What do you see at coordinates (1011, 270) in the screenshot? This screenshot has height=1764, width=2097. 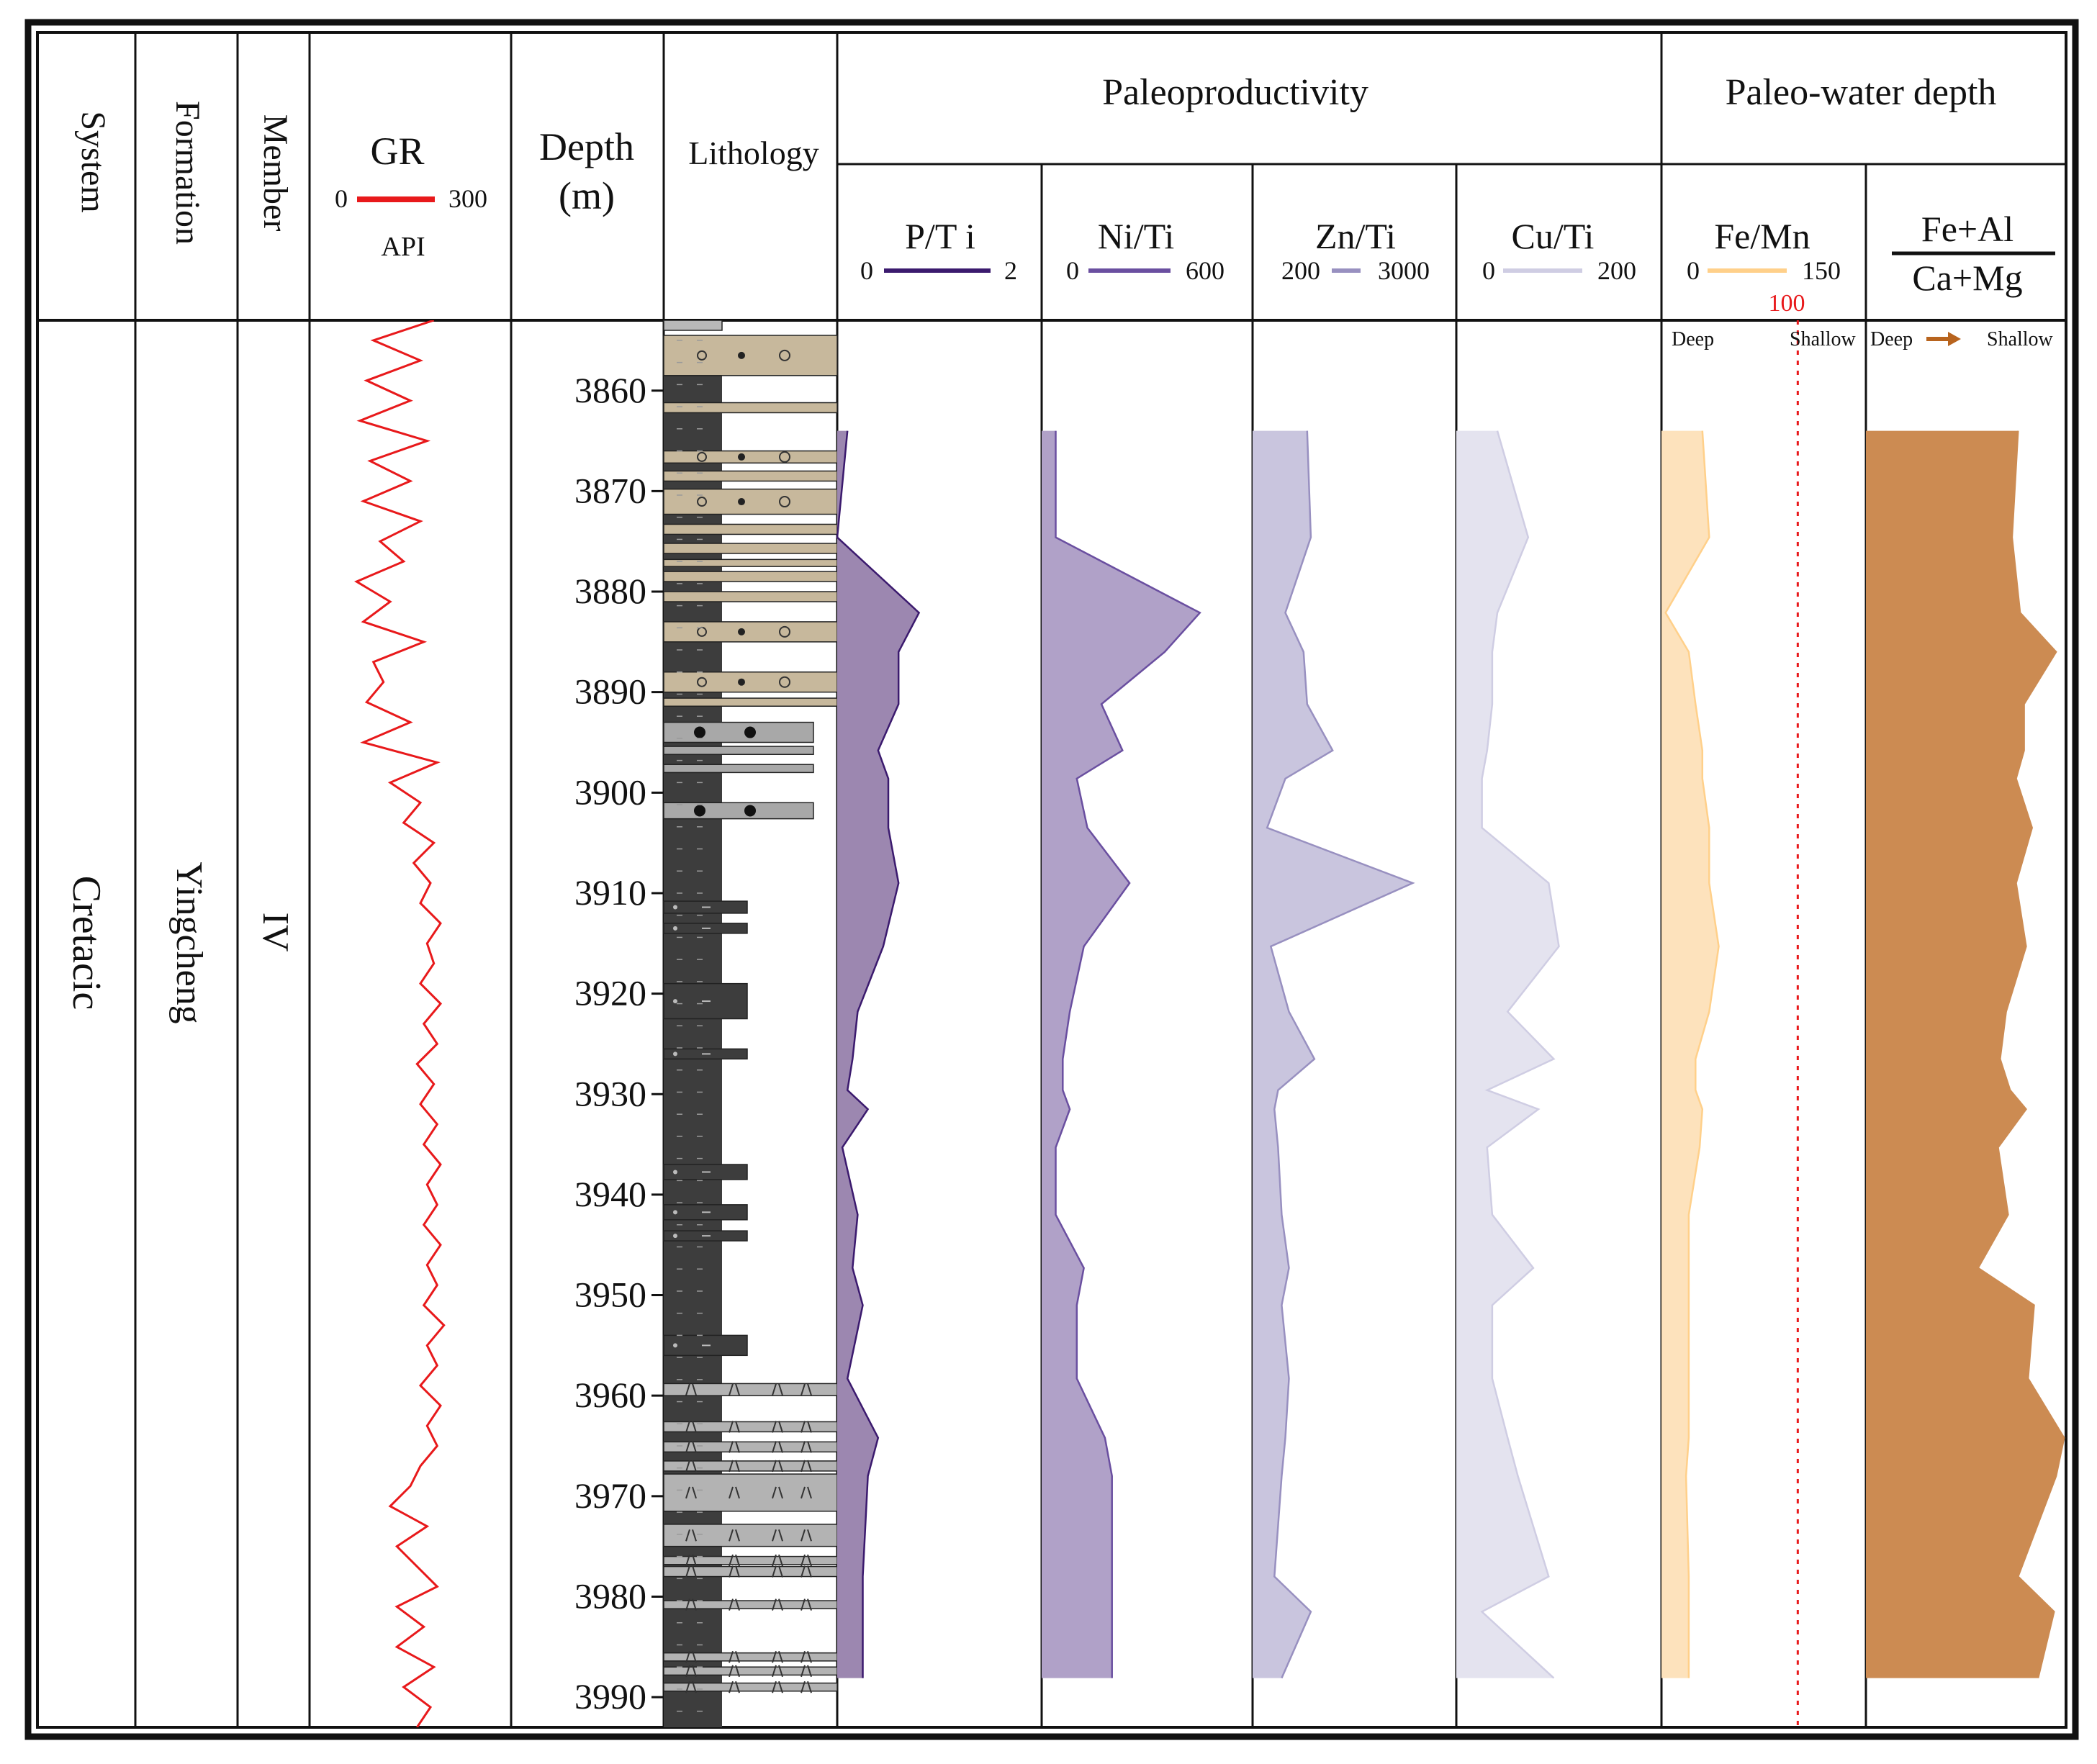 I see `pti-scale-max: 2` at bounding box center [1011, 270].